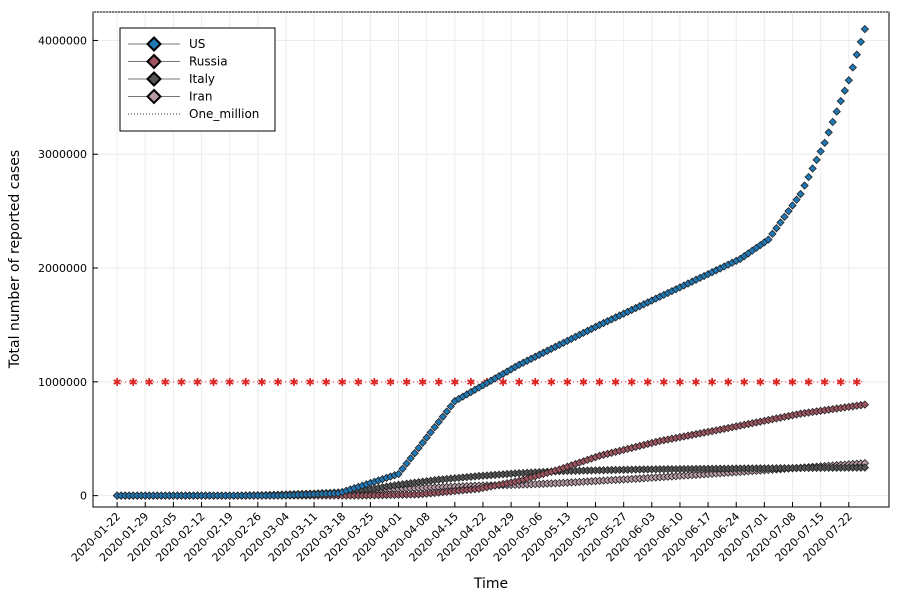 The width and height of the screenshot is (900, 600). Describe the element at coordinates (62, 382) in the screenshot. I see `y-tick-label: 1000000` at that location.